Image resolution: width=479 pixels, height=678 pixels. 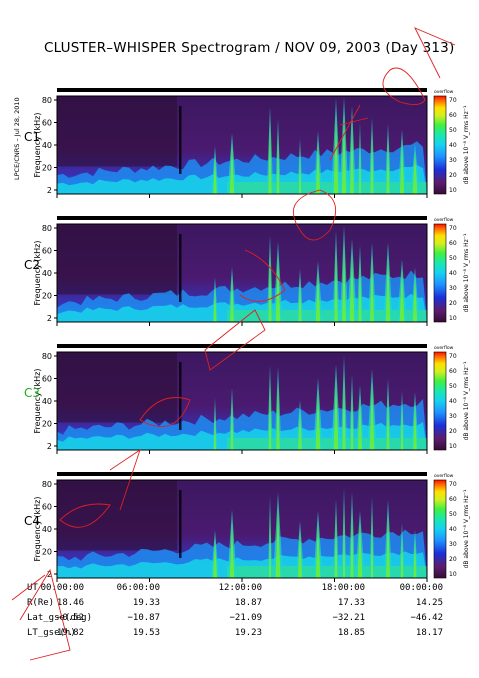 I want to click on orbit-value: 18.17, so click(x=429, y=633).